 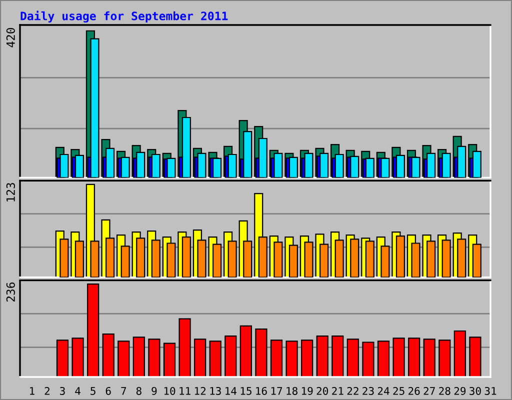 I want to click on x-tick-label: 27, so click(x=429, y=390).